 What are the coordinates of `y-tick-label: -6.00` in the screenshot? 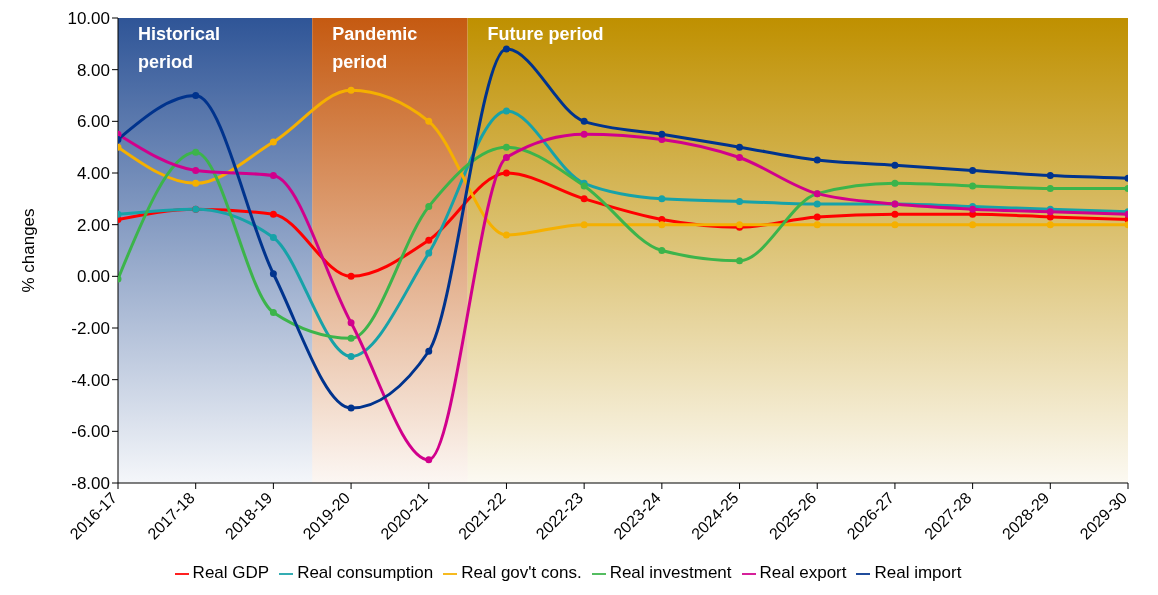 It's located at (90, 432).